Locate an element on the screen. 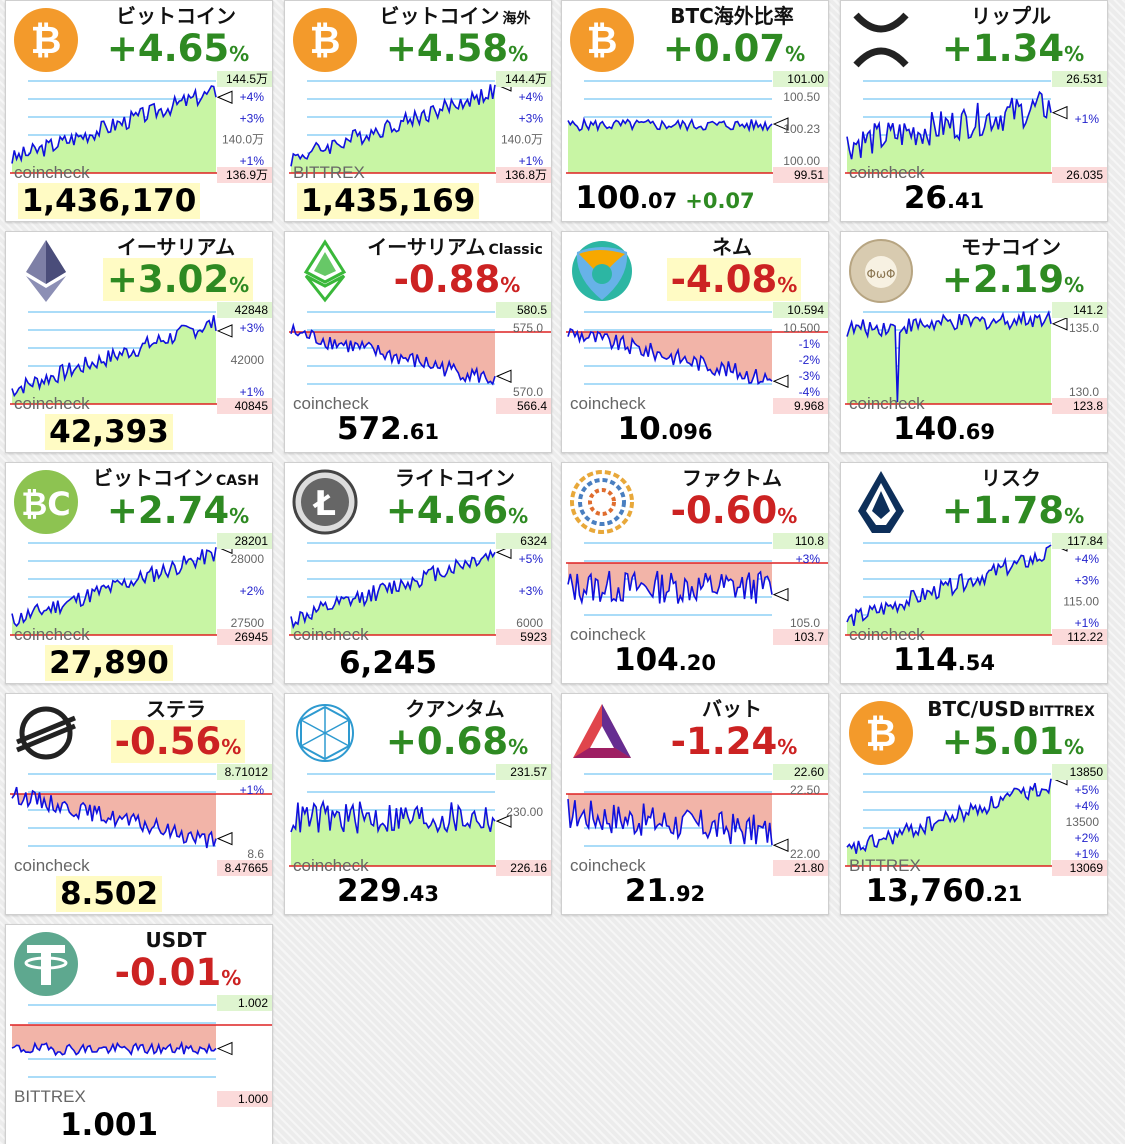 This screenshot has height=1144, width=1125. coin-name: BTC海外比率 is located at coordinates (732, 16).